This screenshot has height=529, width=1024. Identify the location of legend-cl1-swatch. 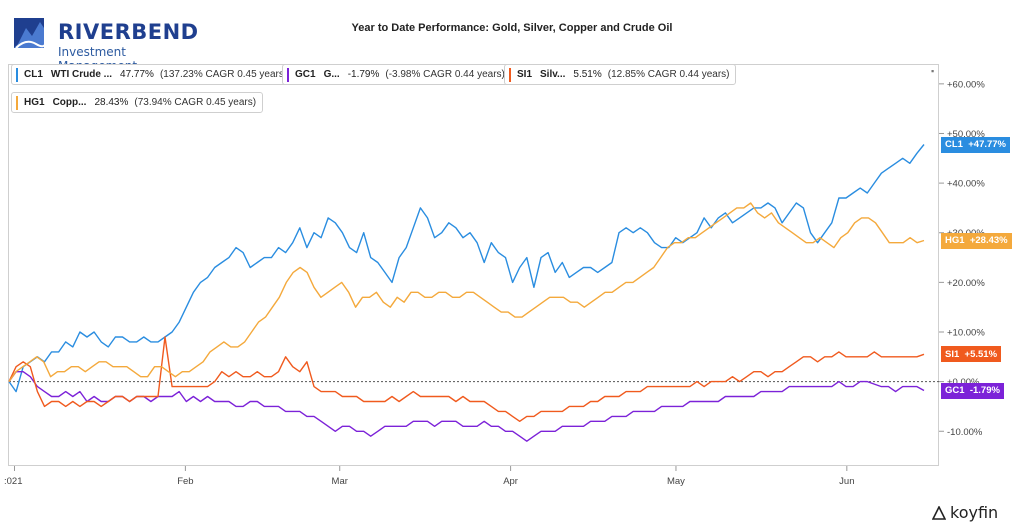
(17, 74).